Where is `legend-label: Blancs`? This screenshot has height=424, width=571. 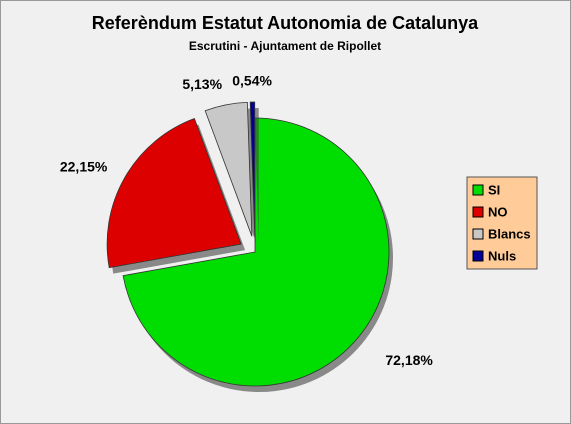
legend-label: Blancs is located at coordinates (509, 233).